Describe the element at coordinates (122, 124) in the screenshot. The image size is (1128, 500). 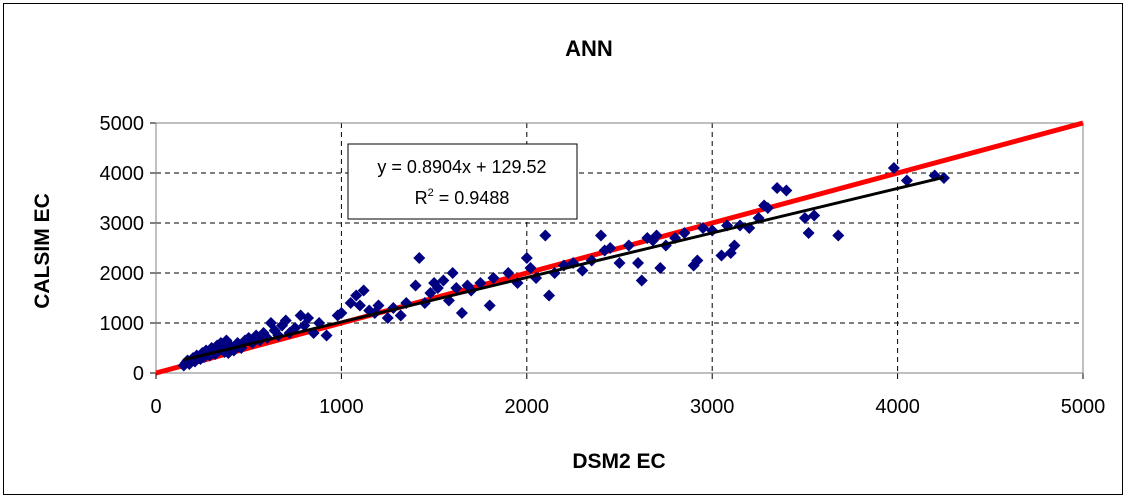
I see `y-tick-label: 5000` at that location.